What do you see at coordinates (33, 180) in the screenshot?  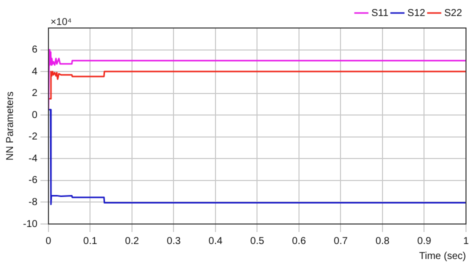 I see `y-tick-label: -6` at bounding box center [33, 180].